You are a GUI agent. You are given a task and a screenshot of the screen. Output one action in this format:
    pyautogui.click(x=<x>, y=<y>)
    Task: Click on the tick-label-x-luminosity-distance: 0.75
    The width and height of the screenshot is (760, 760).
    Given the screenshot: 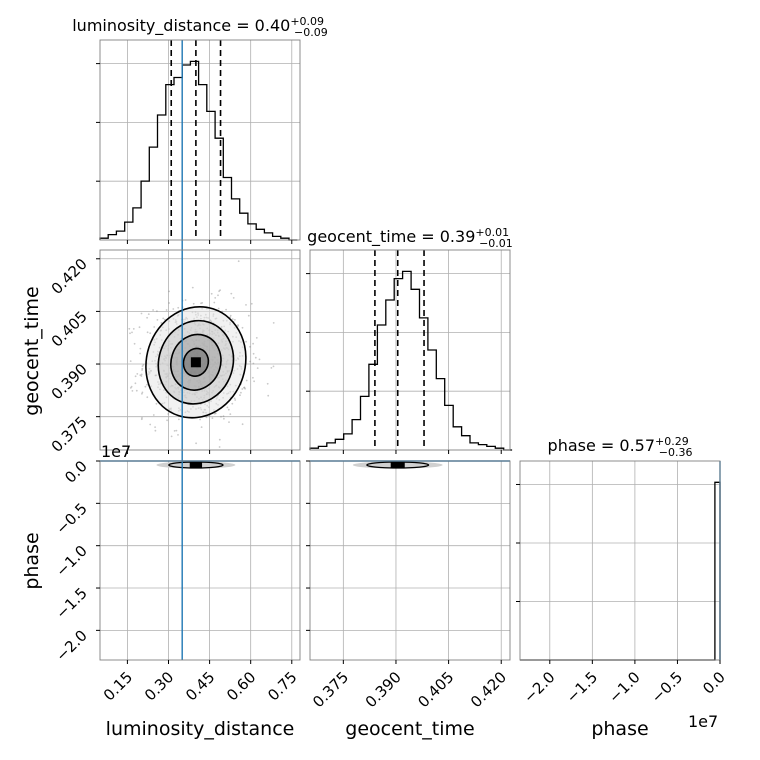 What is the action you would take?
    pyautogui.click(x=282, y=686)
    